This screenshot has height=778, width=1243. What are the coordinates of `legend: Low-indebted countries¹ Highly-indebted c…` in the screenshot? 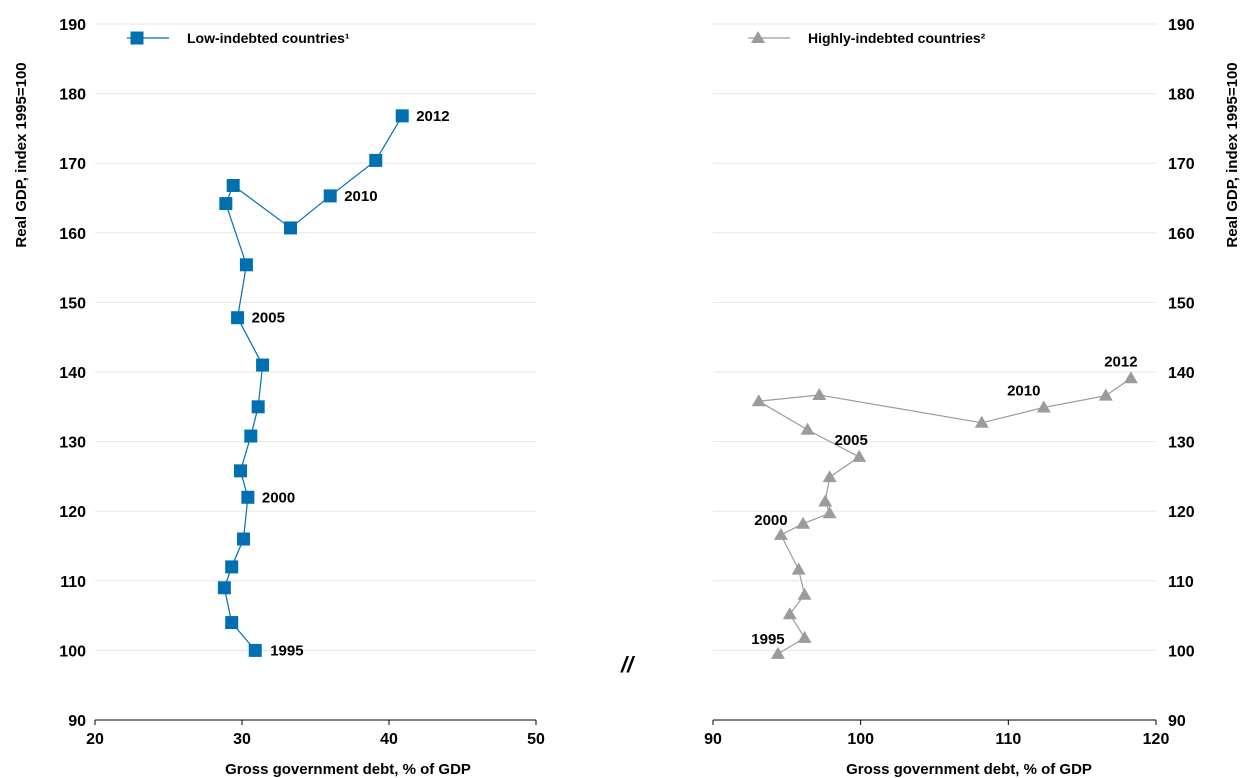 It's located at (556, 38).